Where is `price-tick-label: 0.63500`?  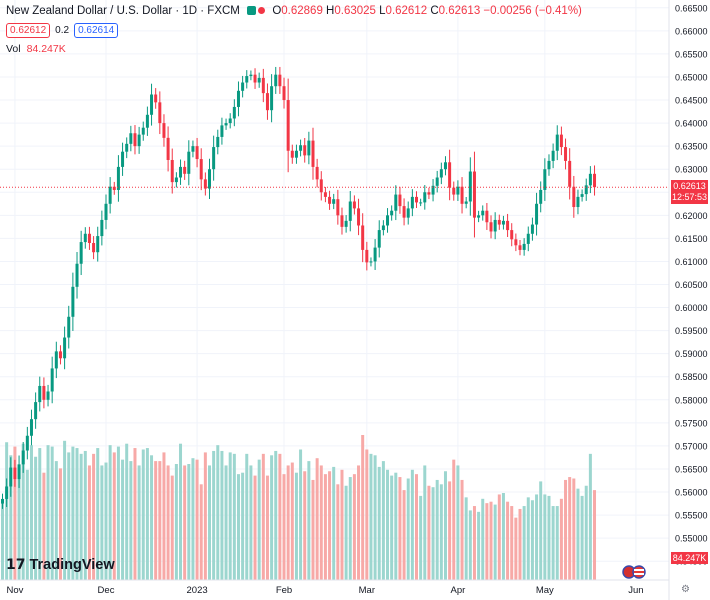
price-tick-label: 0.63500 is located at coordinates (691, 147).